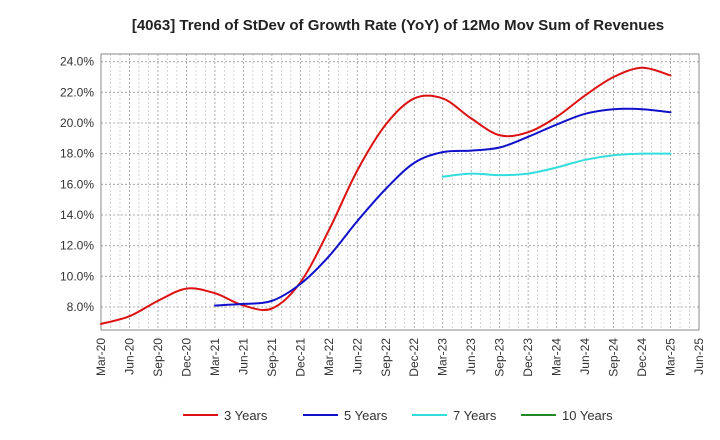 This screenshot has width=720, height=440. I want to click on x-tick-label: Jun-25, so click(699, 356).